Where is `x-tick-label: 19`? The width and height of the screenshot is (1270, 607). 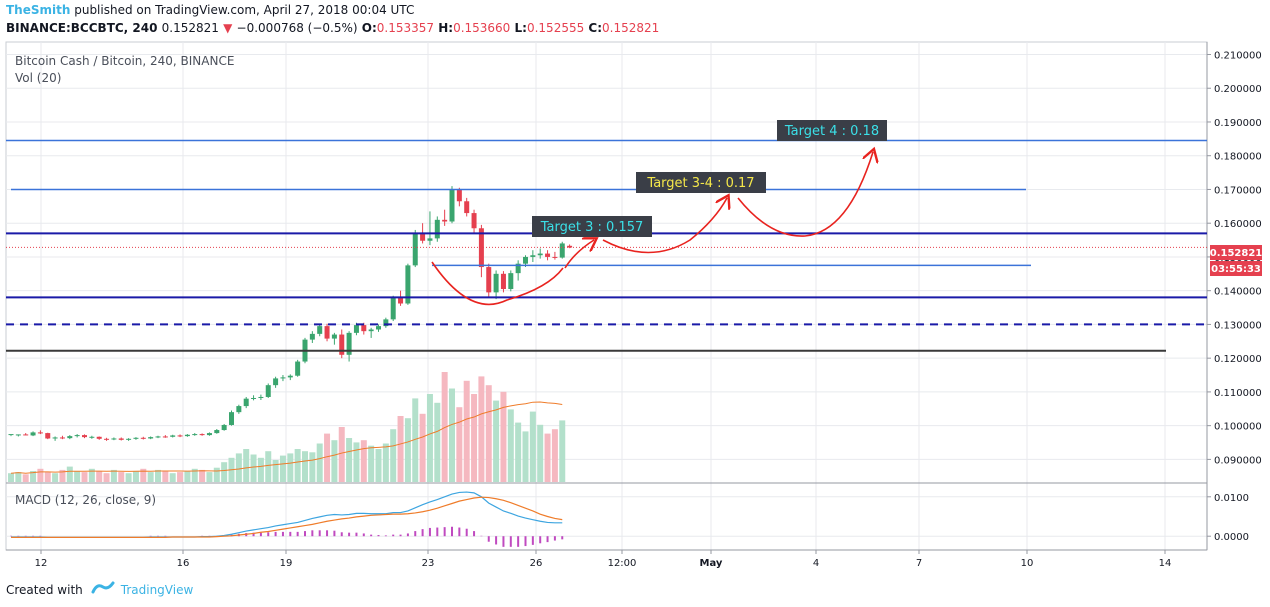
x-tick-label: 19 is located at coordinates (286, 563).